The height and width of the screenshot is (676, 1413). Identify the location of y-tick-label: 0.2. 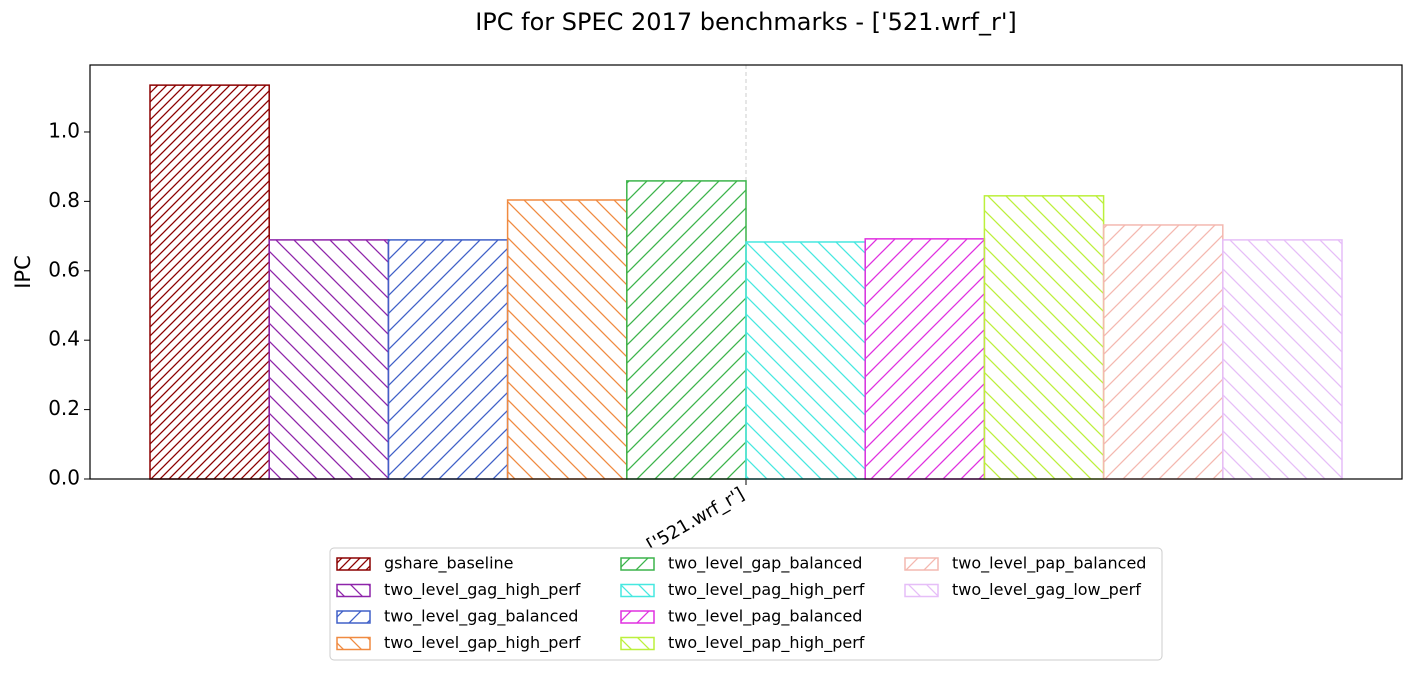
(64, 408).